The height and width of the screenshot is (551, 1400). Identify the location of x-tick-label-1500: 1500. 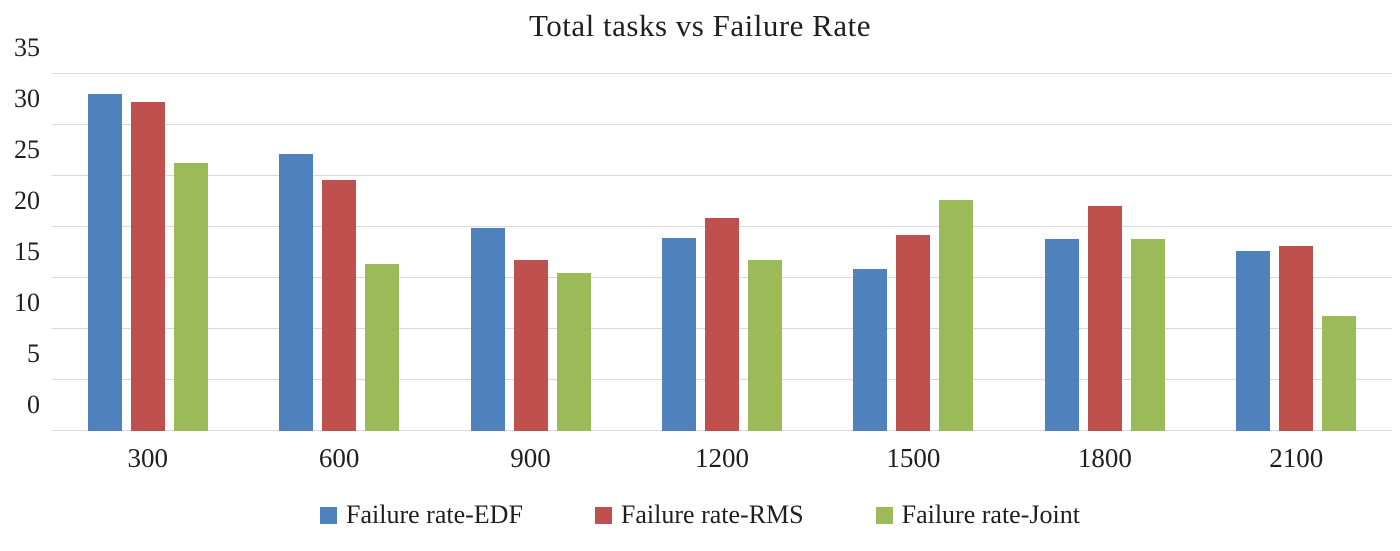
(913, 458).